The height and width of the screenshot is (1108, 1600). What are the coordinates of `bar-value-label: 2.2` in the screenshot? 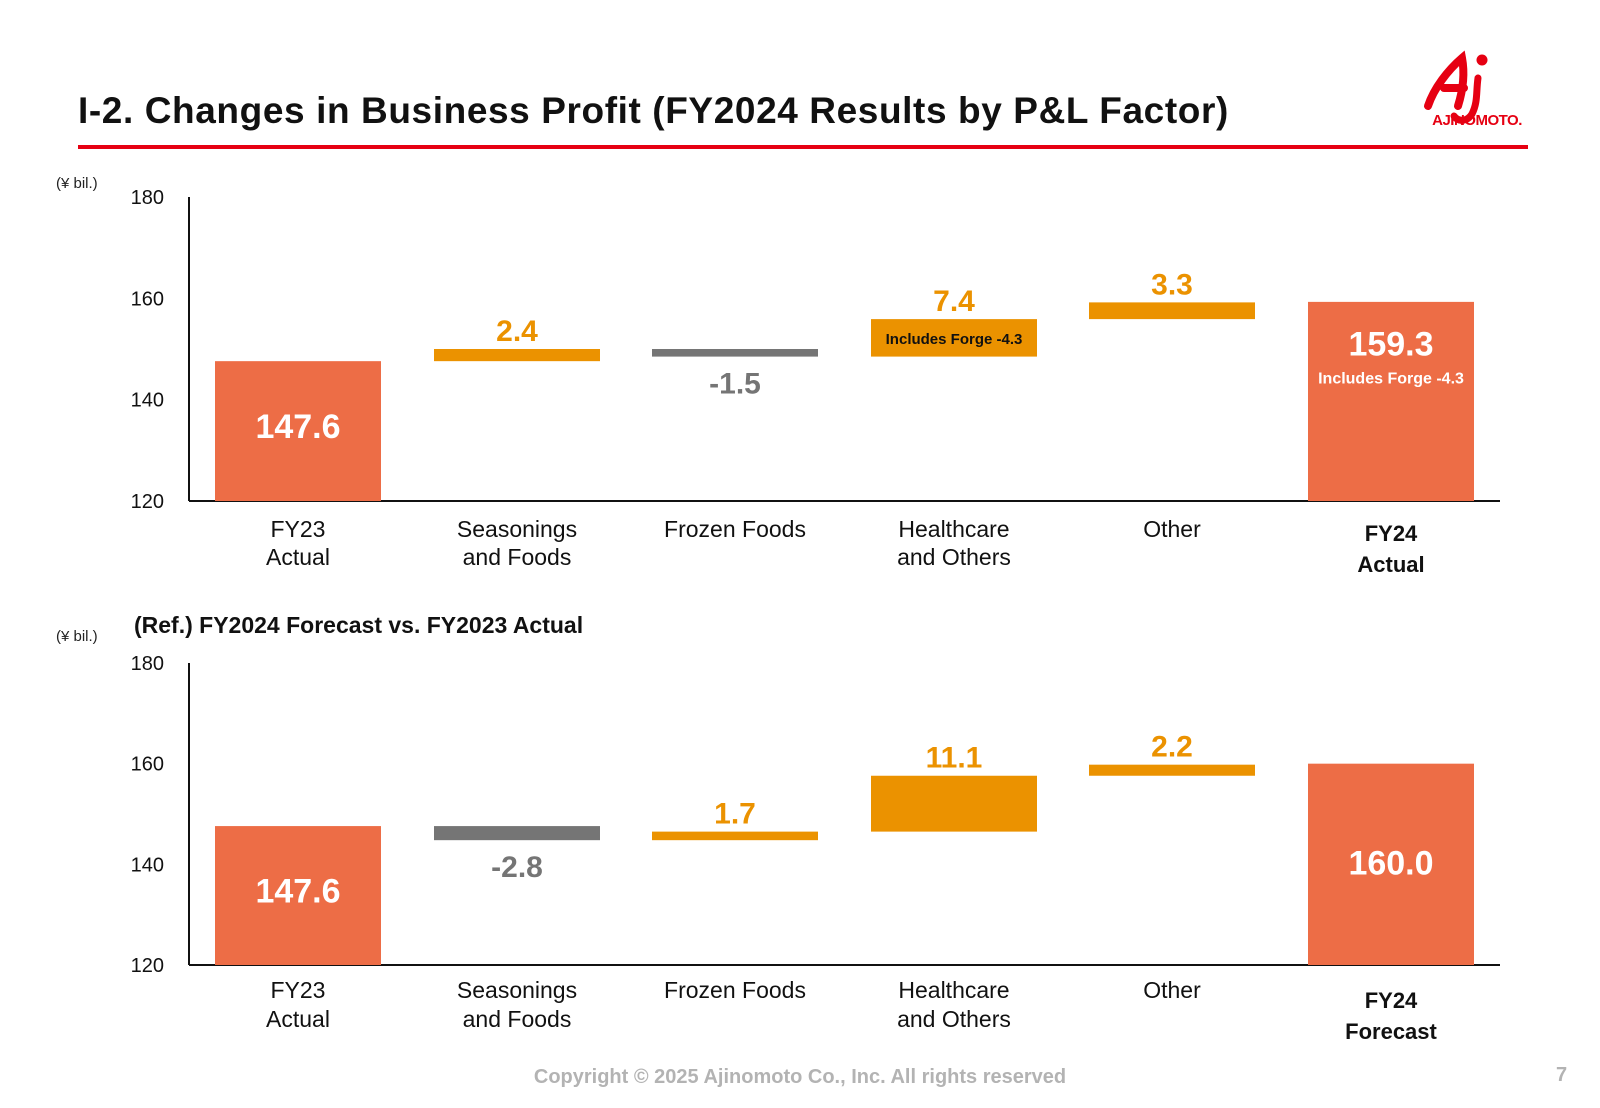 It's located at (1172, 747).